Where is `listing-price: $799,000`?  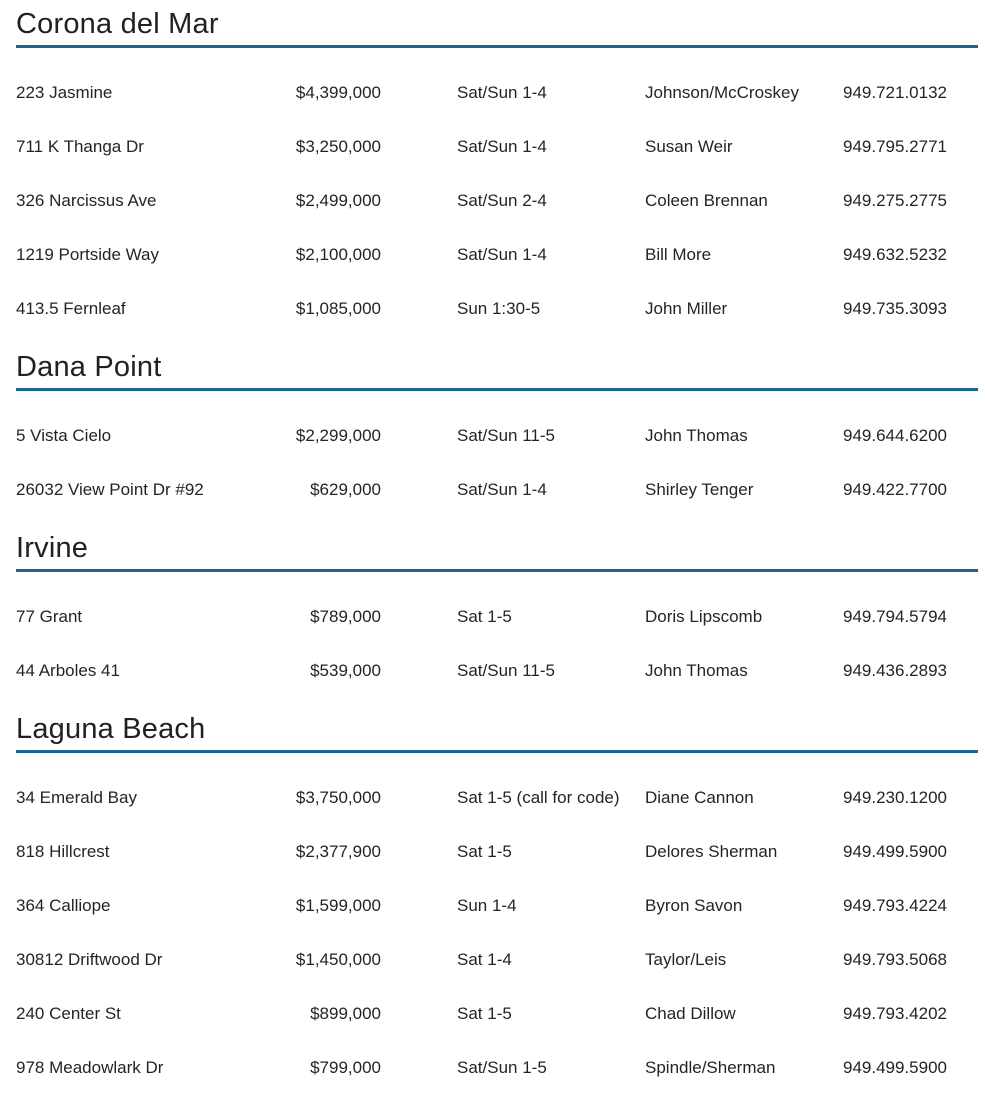 listing-price: $799,000 is located at coordinates (345, 1067).